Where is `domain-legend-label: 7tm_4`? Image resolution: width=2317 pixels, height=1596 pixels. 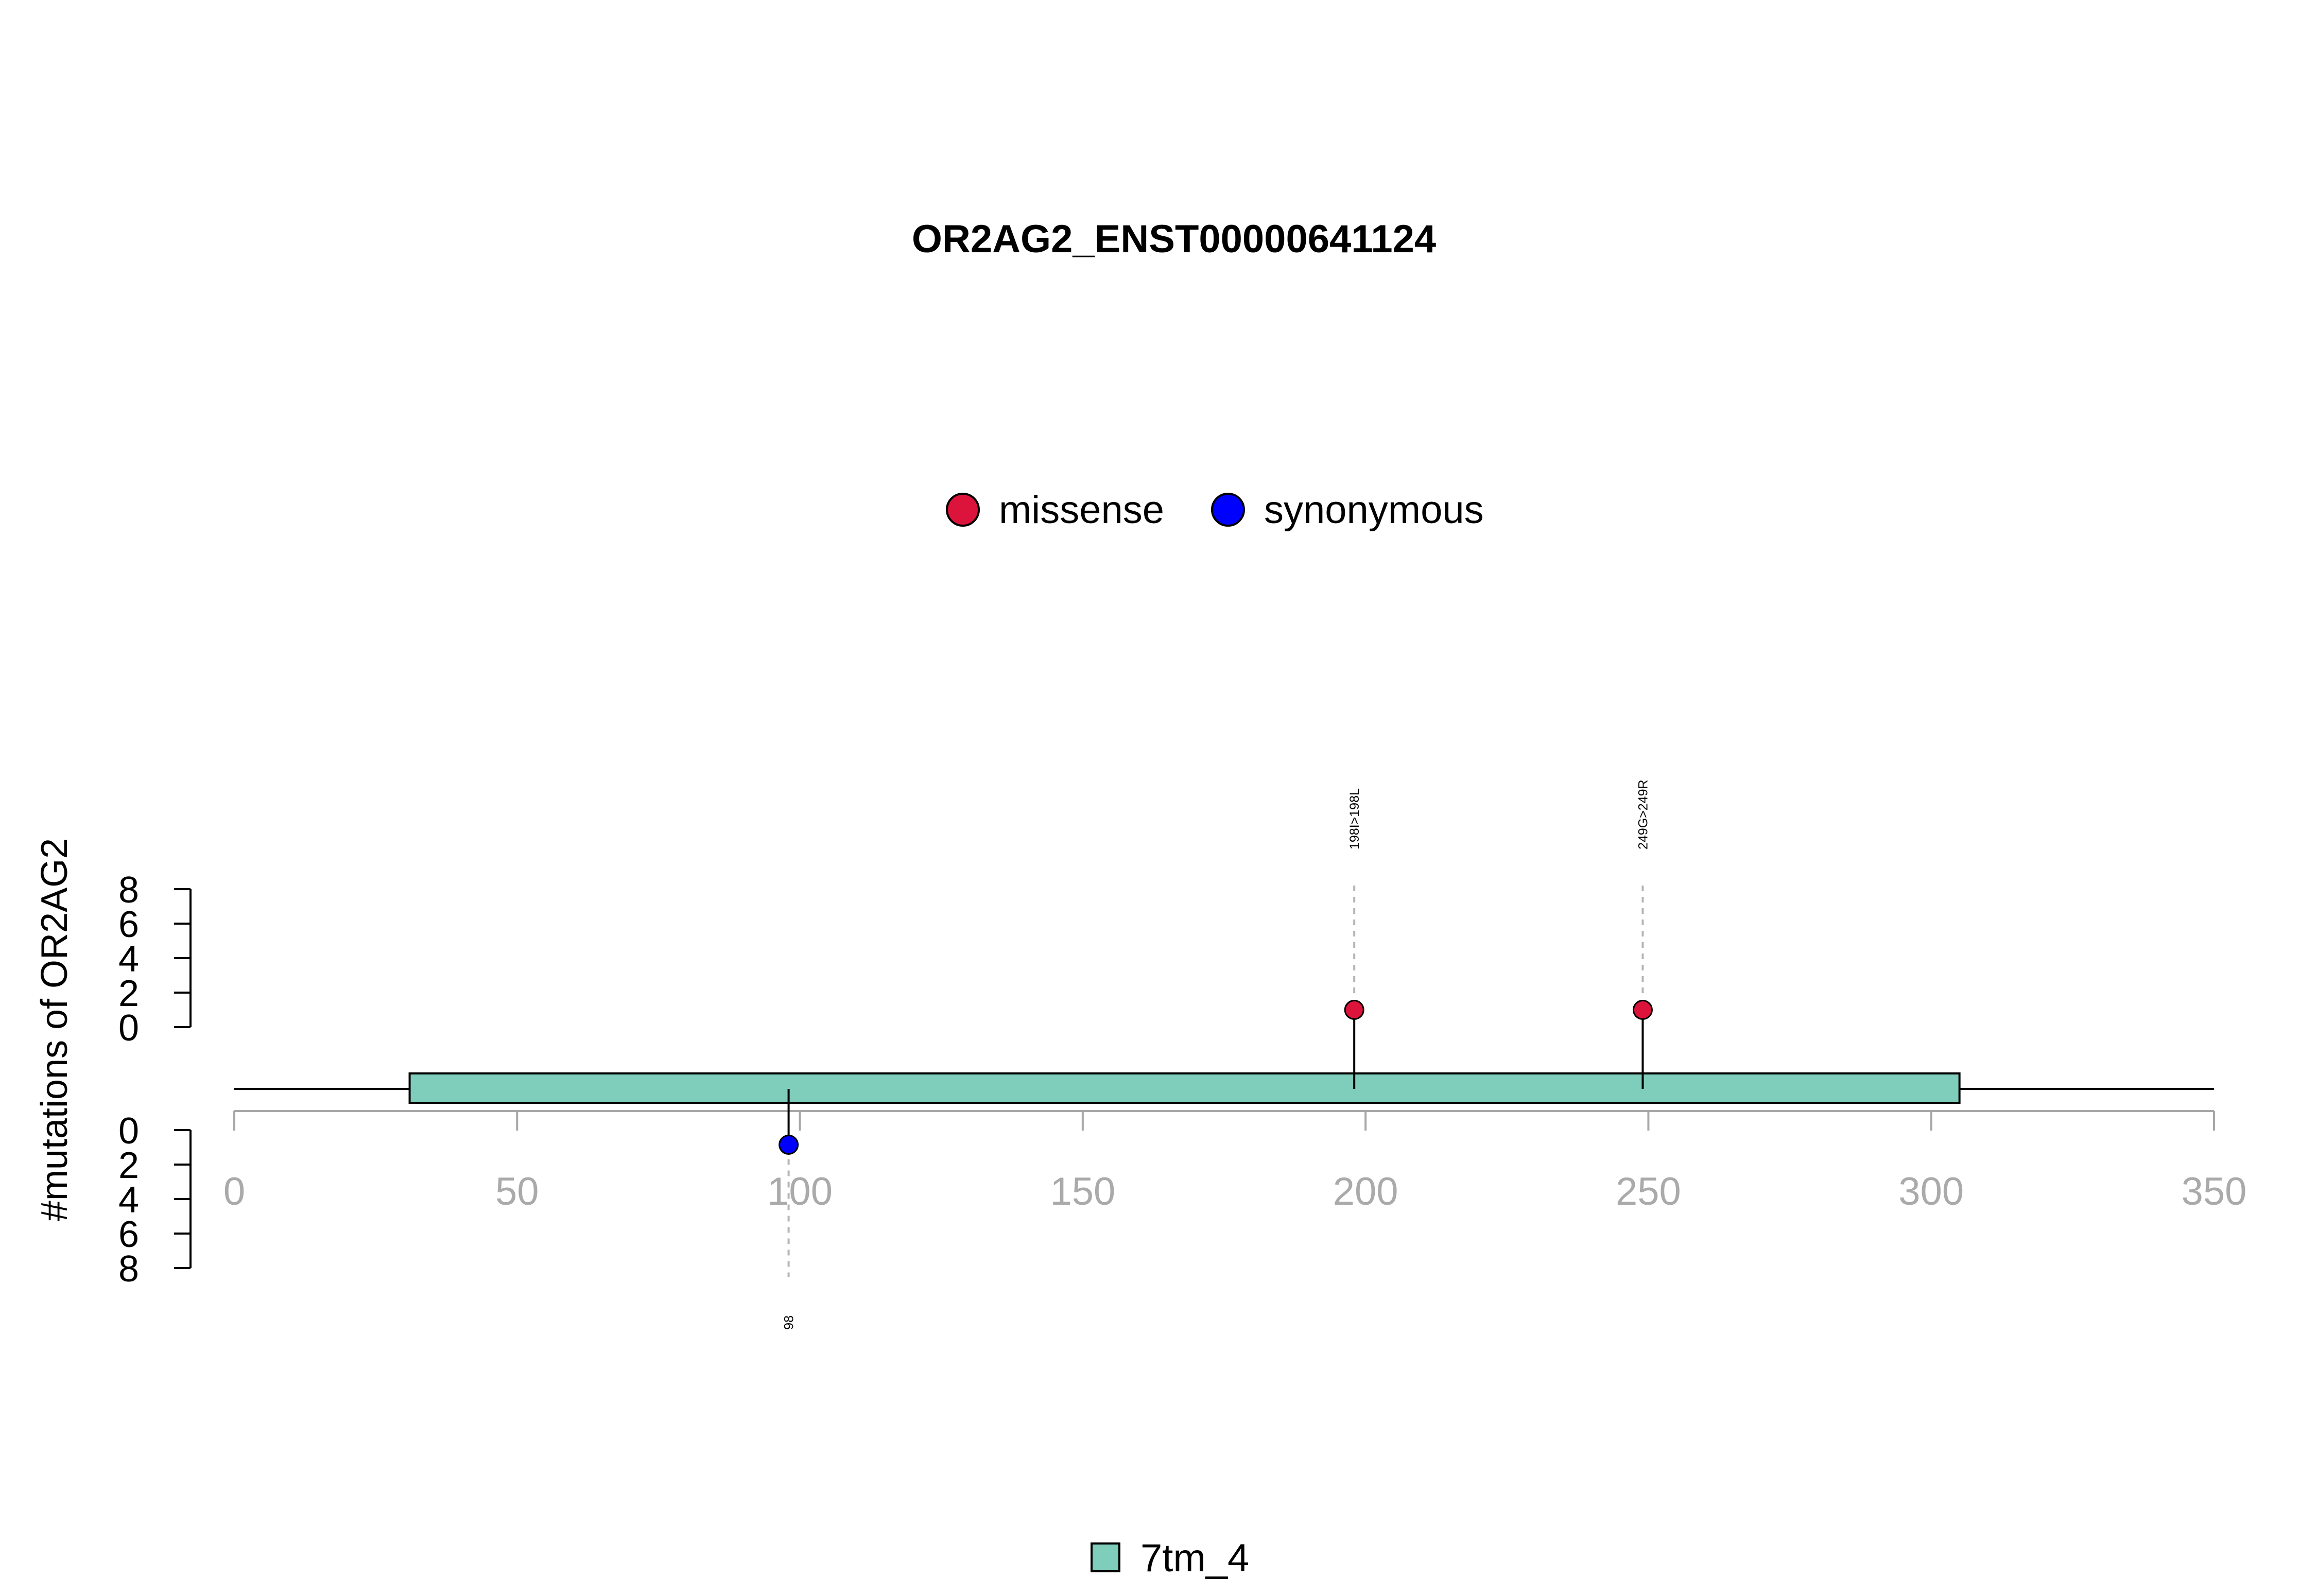 domain-legend-label: 7tm_4 is located at coordinates (1194, 1558).